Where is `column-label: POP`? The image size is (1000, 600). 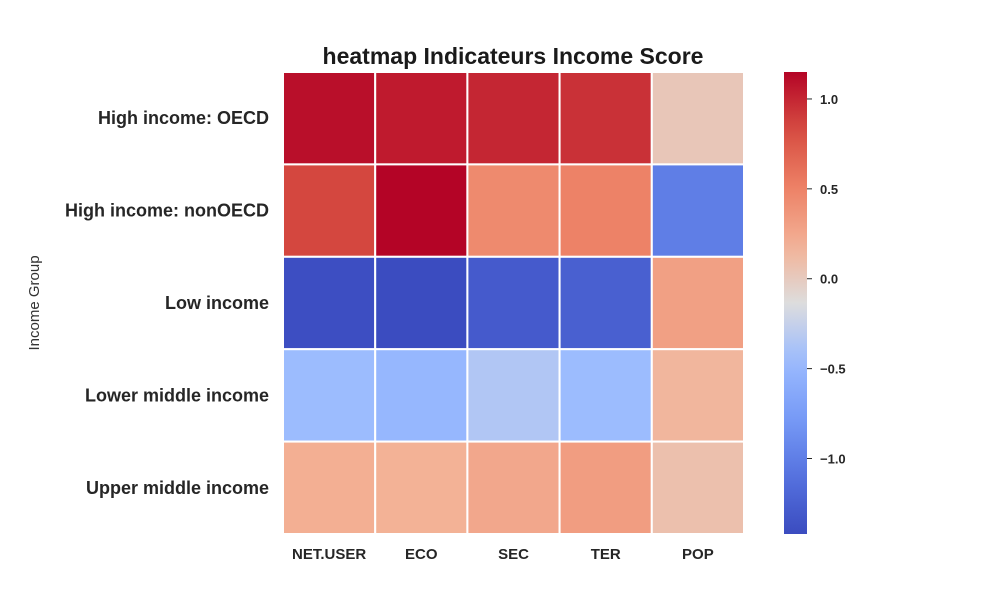
column-label: POP is located at coordinates (698, 554).